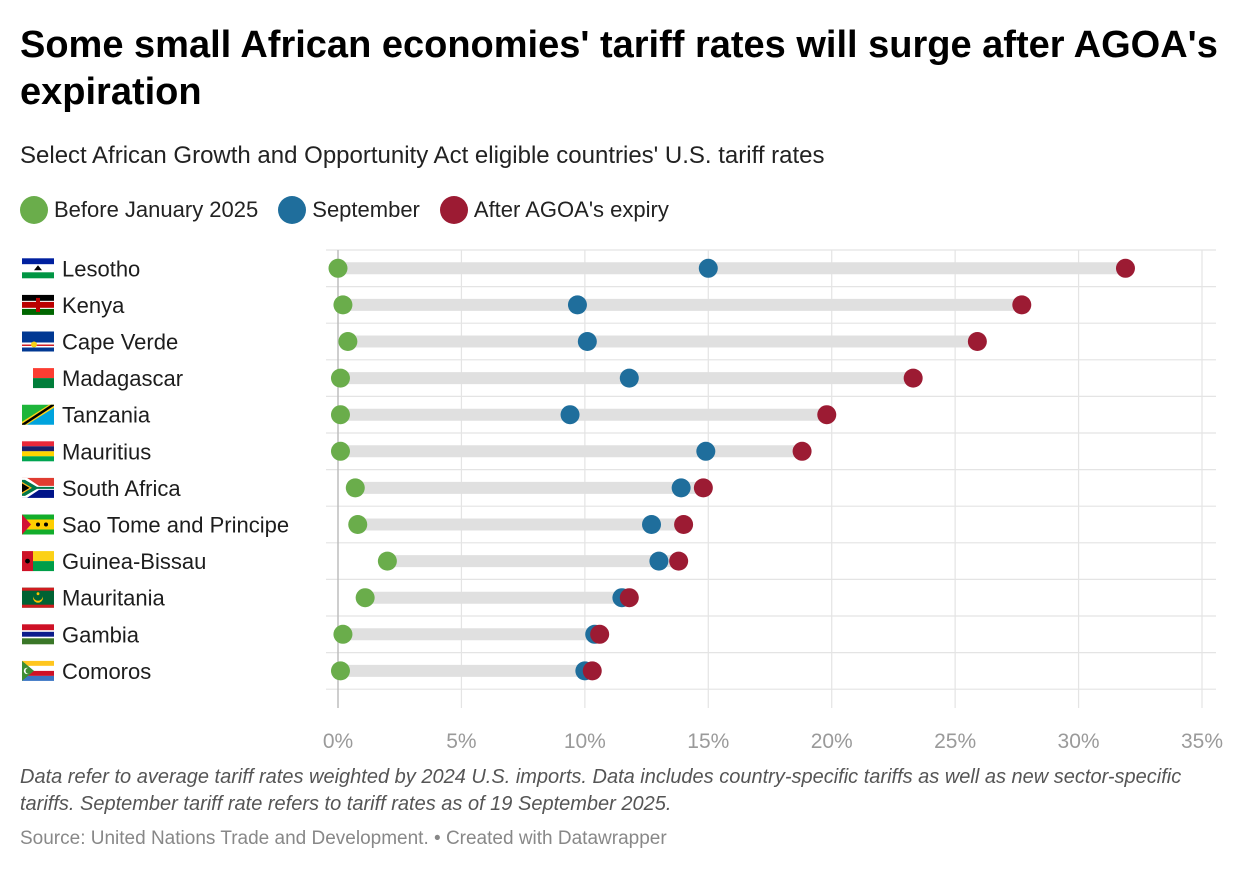 This screenshot has width=1240, height=876. Describe the element at coordinates (955, 741) in the screenshot. I see `x-tick-label: 25%` at that location.